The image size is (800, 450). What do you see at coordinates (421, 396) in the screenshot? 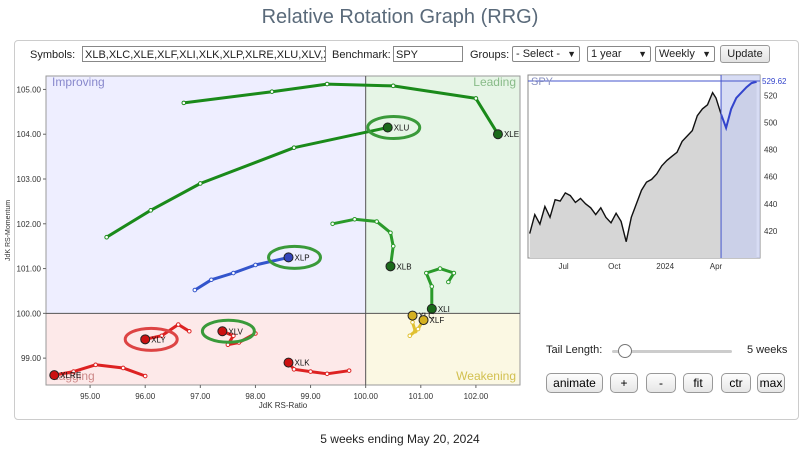
I see `x-tick-label: 101.00` at bounding box center [421, 396].